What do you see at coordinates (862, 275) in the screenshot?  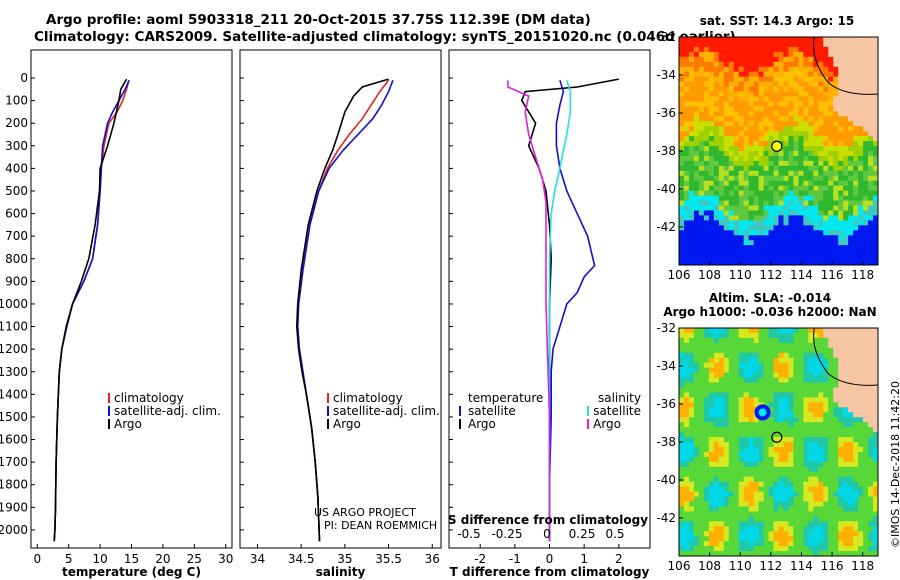 I see `sst-map-xtick-label: 118` at bounding box center [862, 275].